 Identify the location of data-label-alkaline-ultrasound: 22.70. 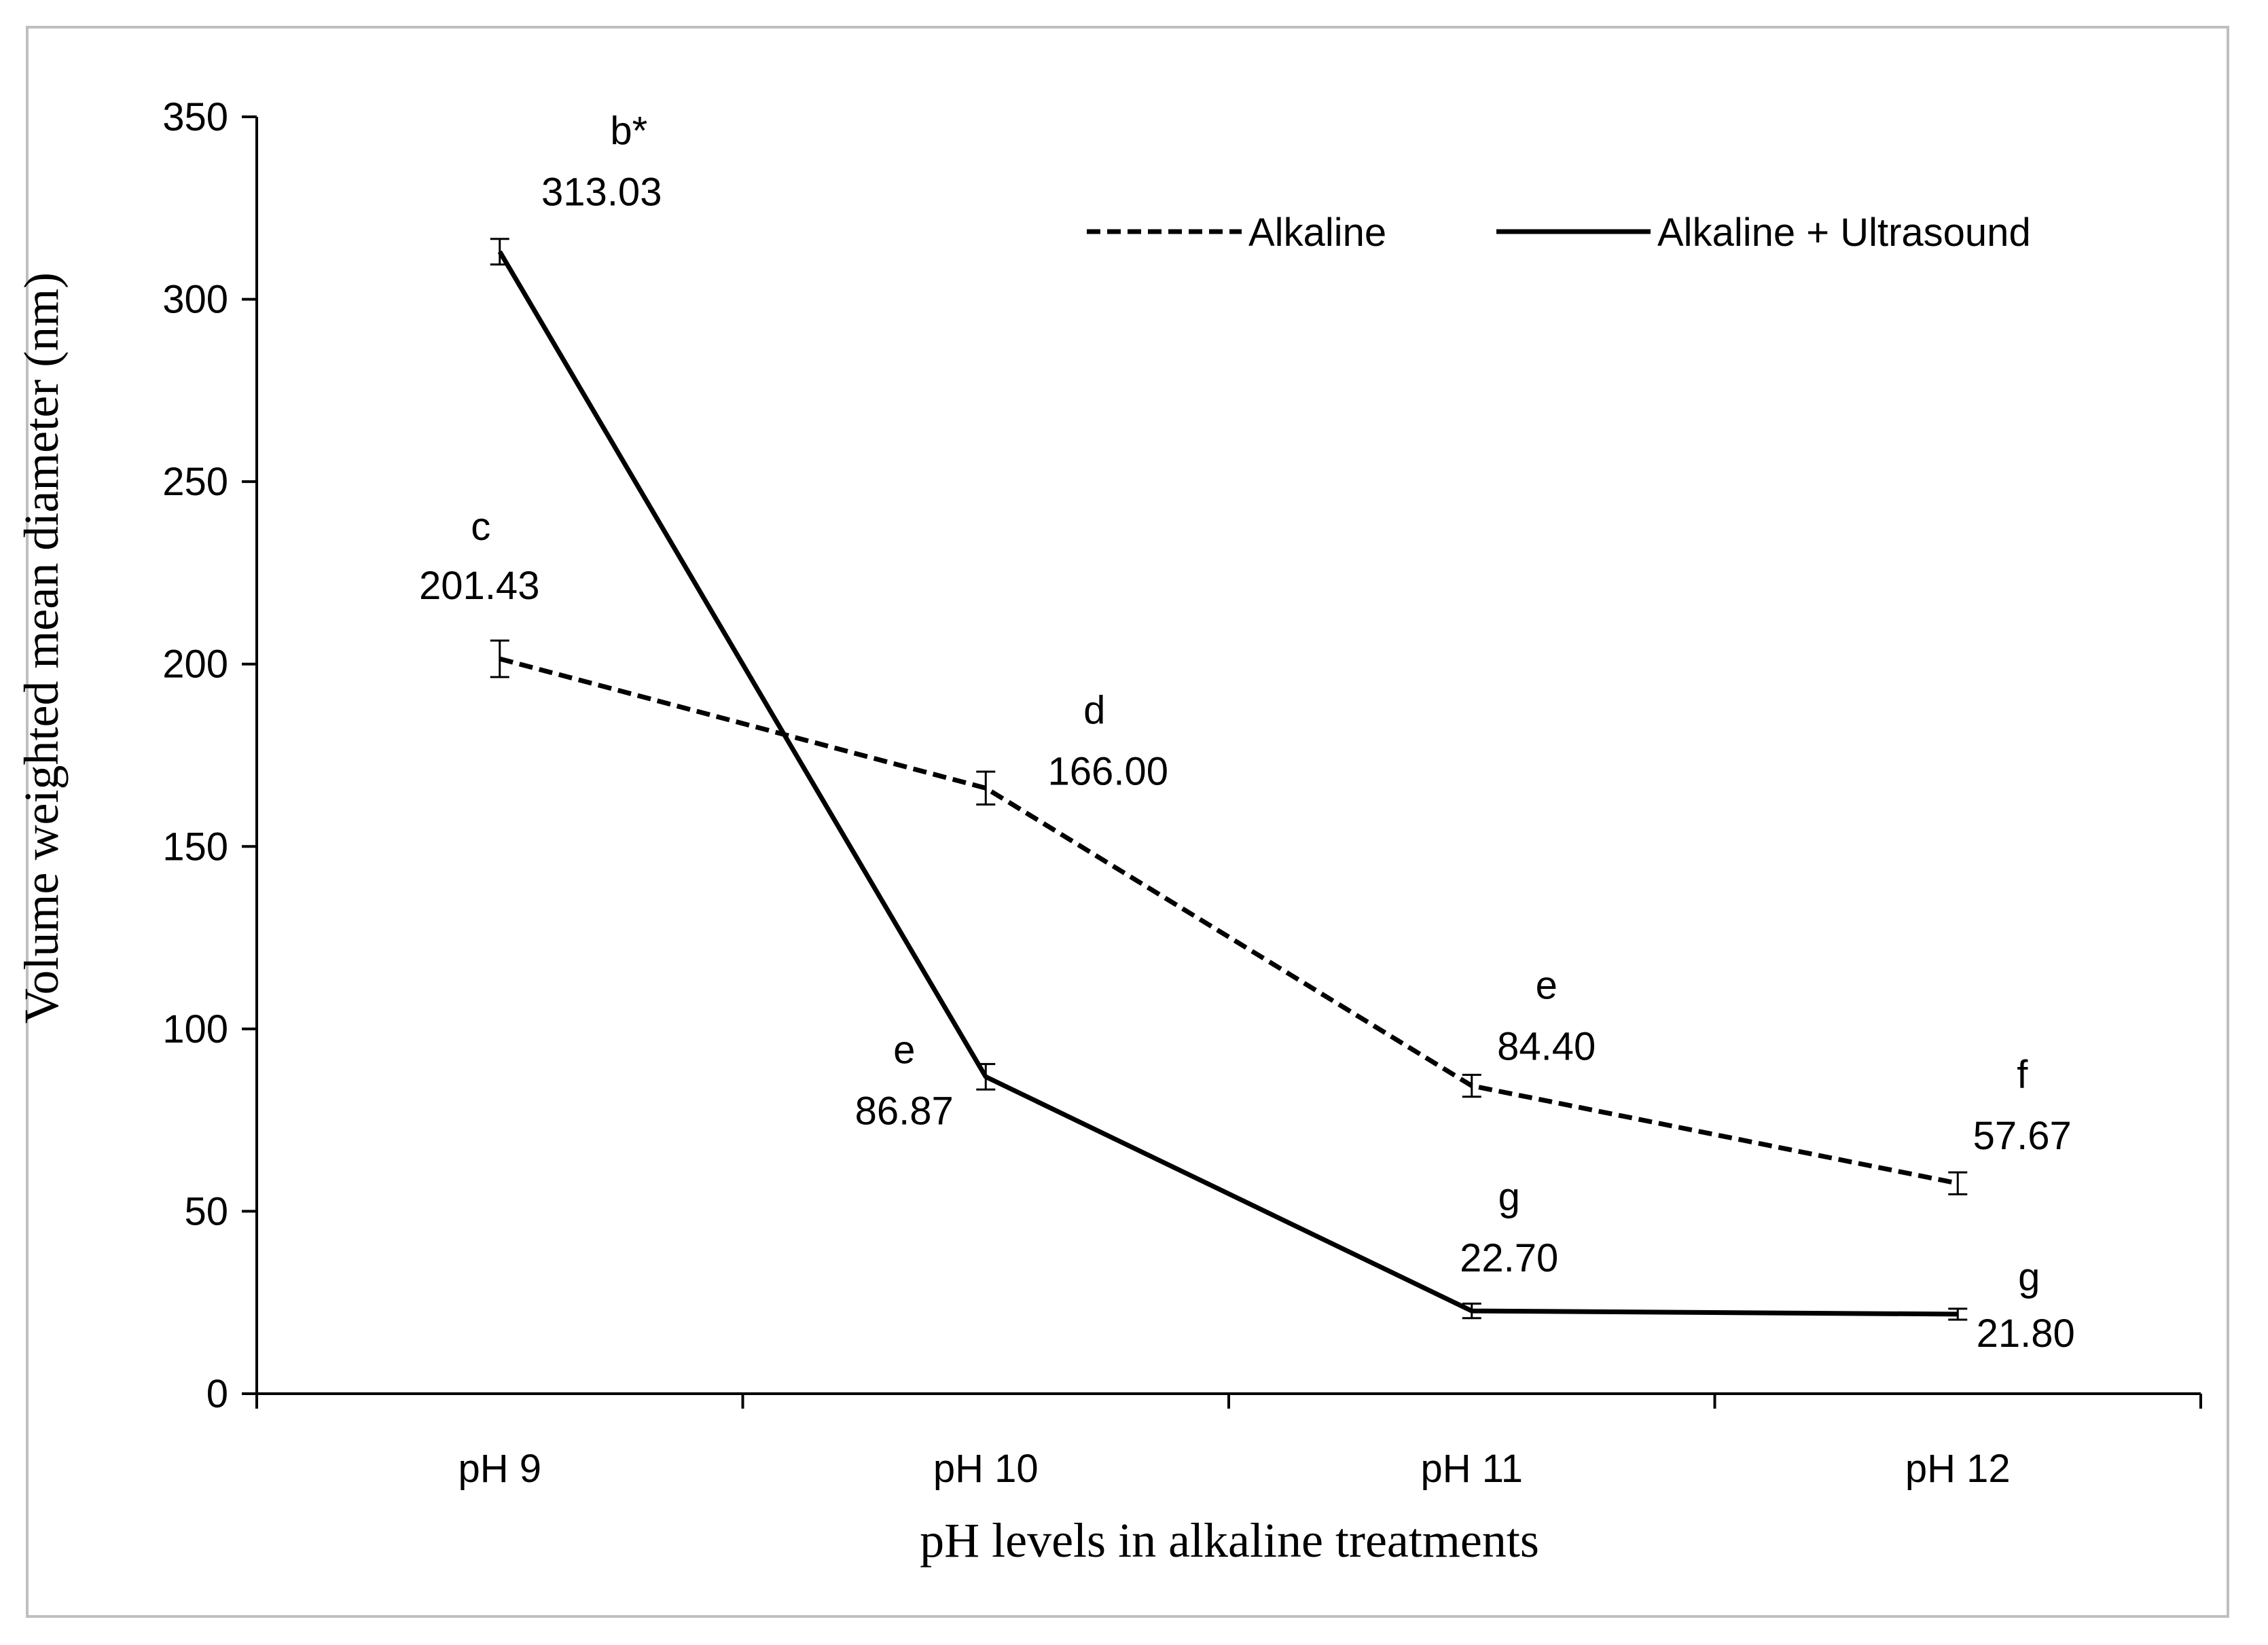
(1509, 1258).